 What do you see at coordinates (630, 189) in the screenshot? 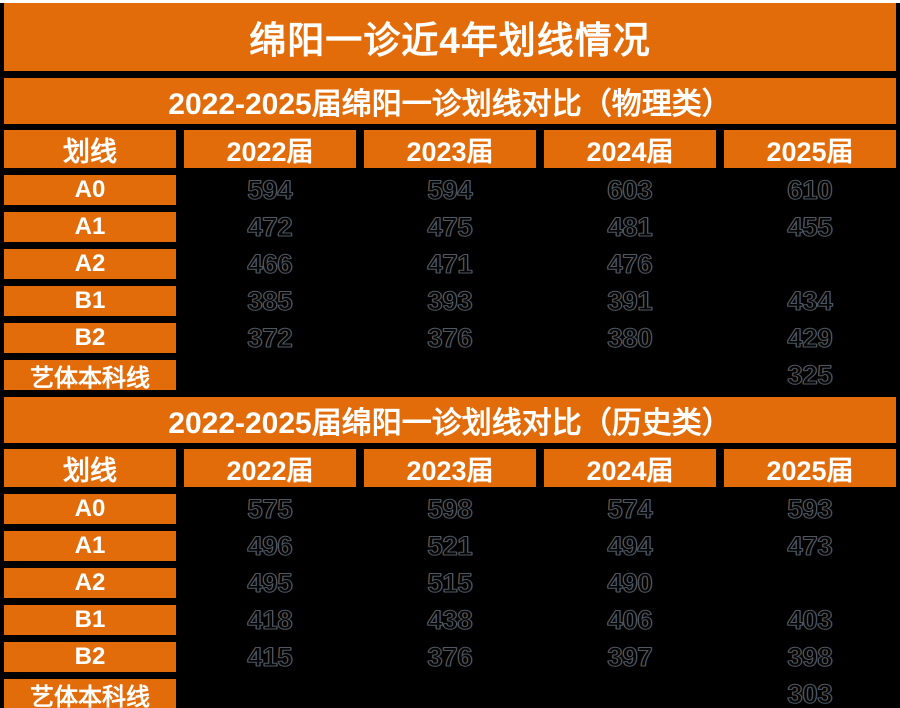
I see `score-cell: 603` at bounding box center [630, 189].